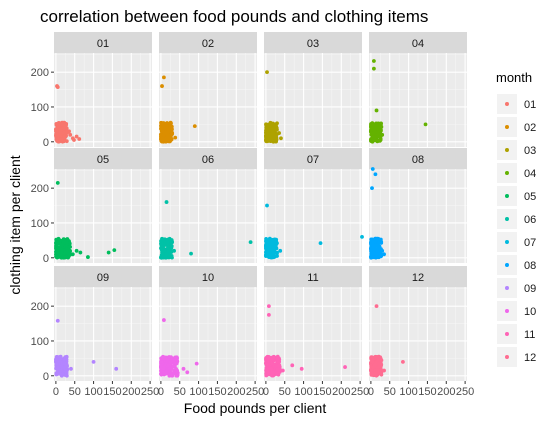  I want to click on y-tick-label: 200, so click(40, 73).